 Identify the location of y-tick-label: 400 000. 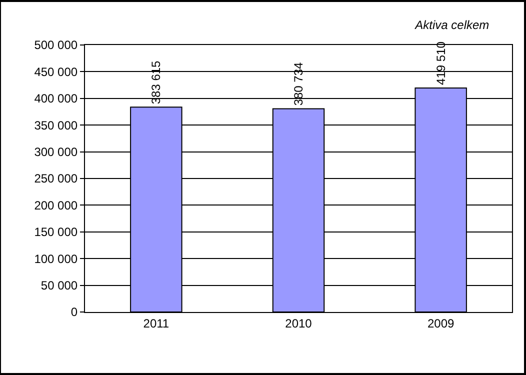
(56, 99).